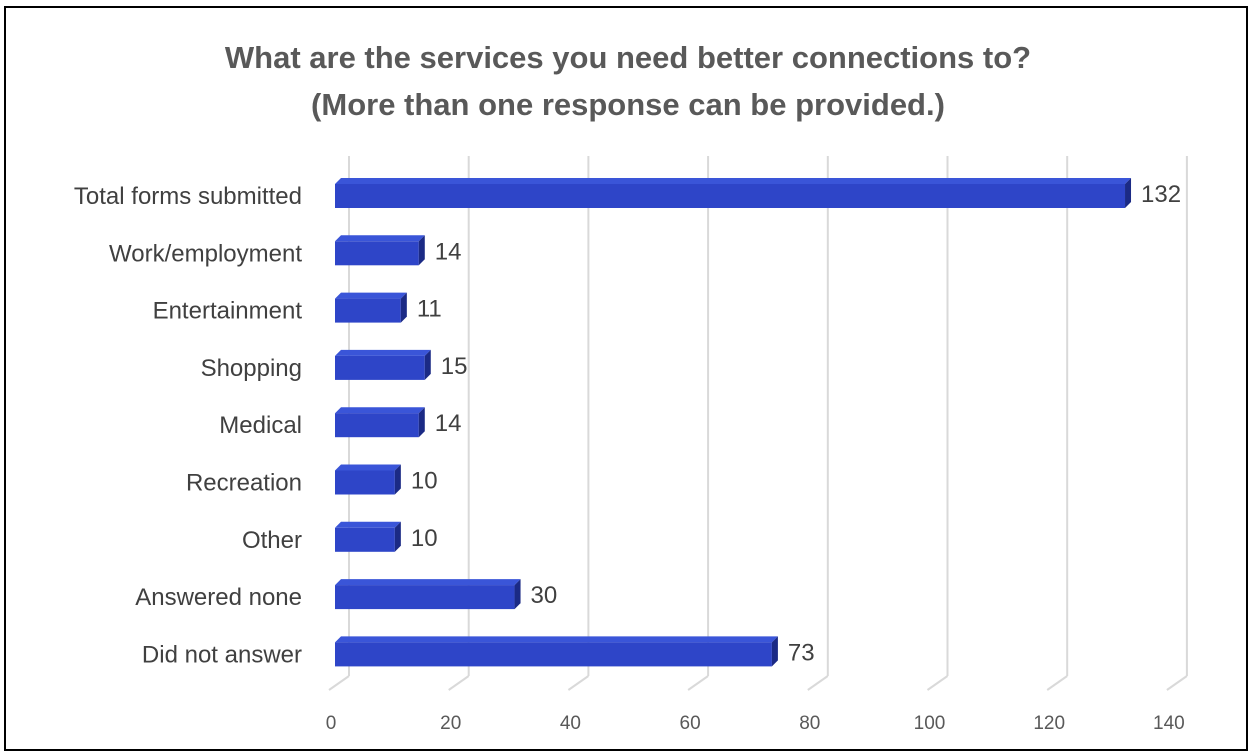 The width and height of the screenshot is (1254, 755). Describe the element at coordinates (801, 652) in the screenshot. I see `data-label: 73` at that location.